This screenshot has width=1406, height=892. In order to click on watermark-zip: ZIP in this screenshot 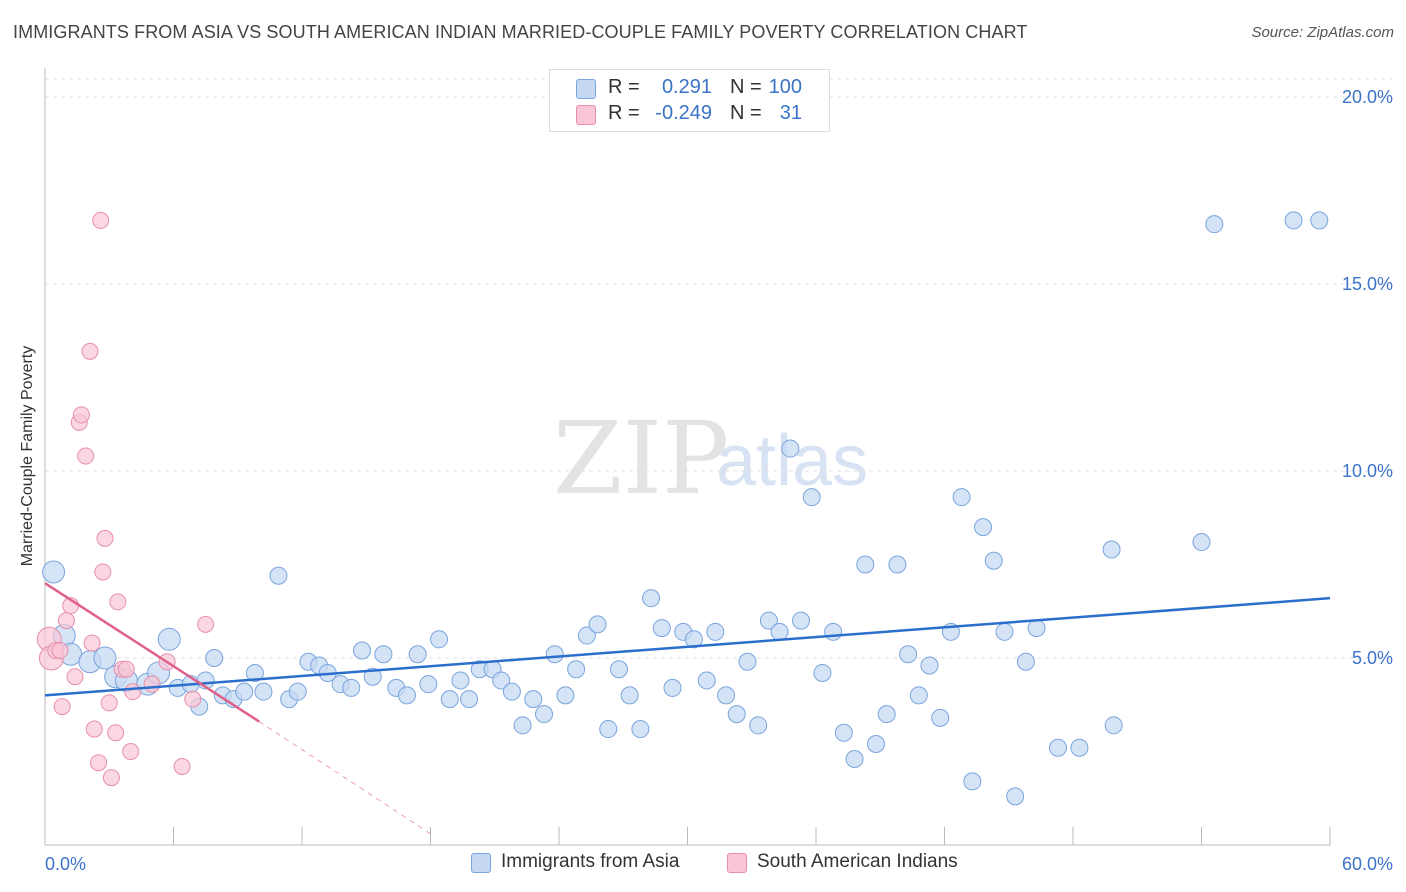, I will do `click(641, 458)`.